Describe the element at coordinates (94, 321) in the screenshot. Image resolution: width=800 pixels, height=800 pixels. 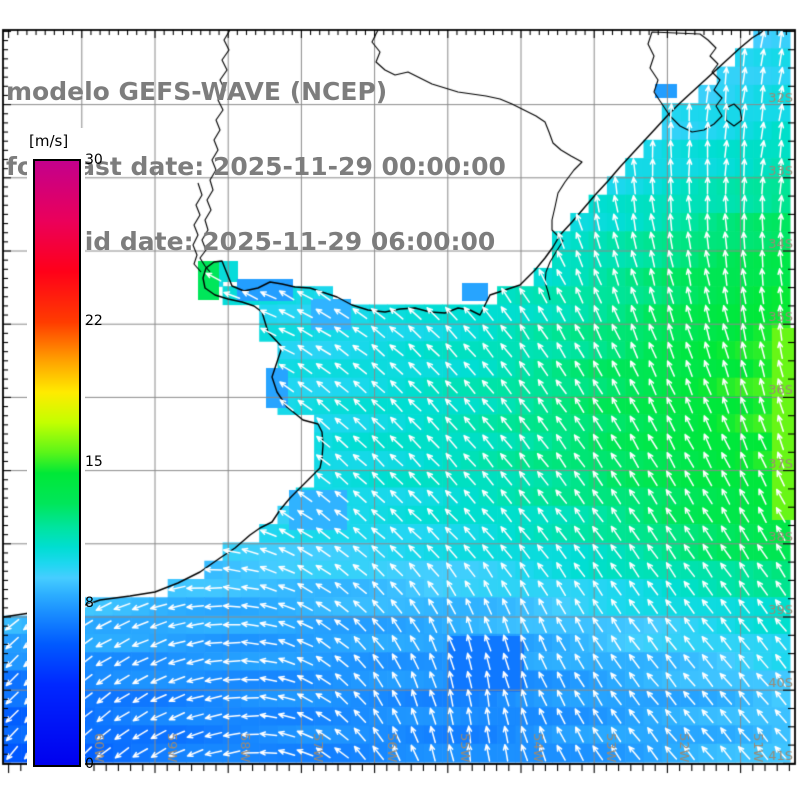
I see `colorbar-tick-label: 22` at that location.